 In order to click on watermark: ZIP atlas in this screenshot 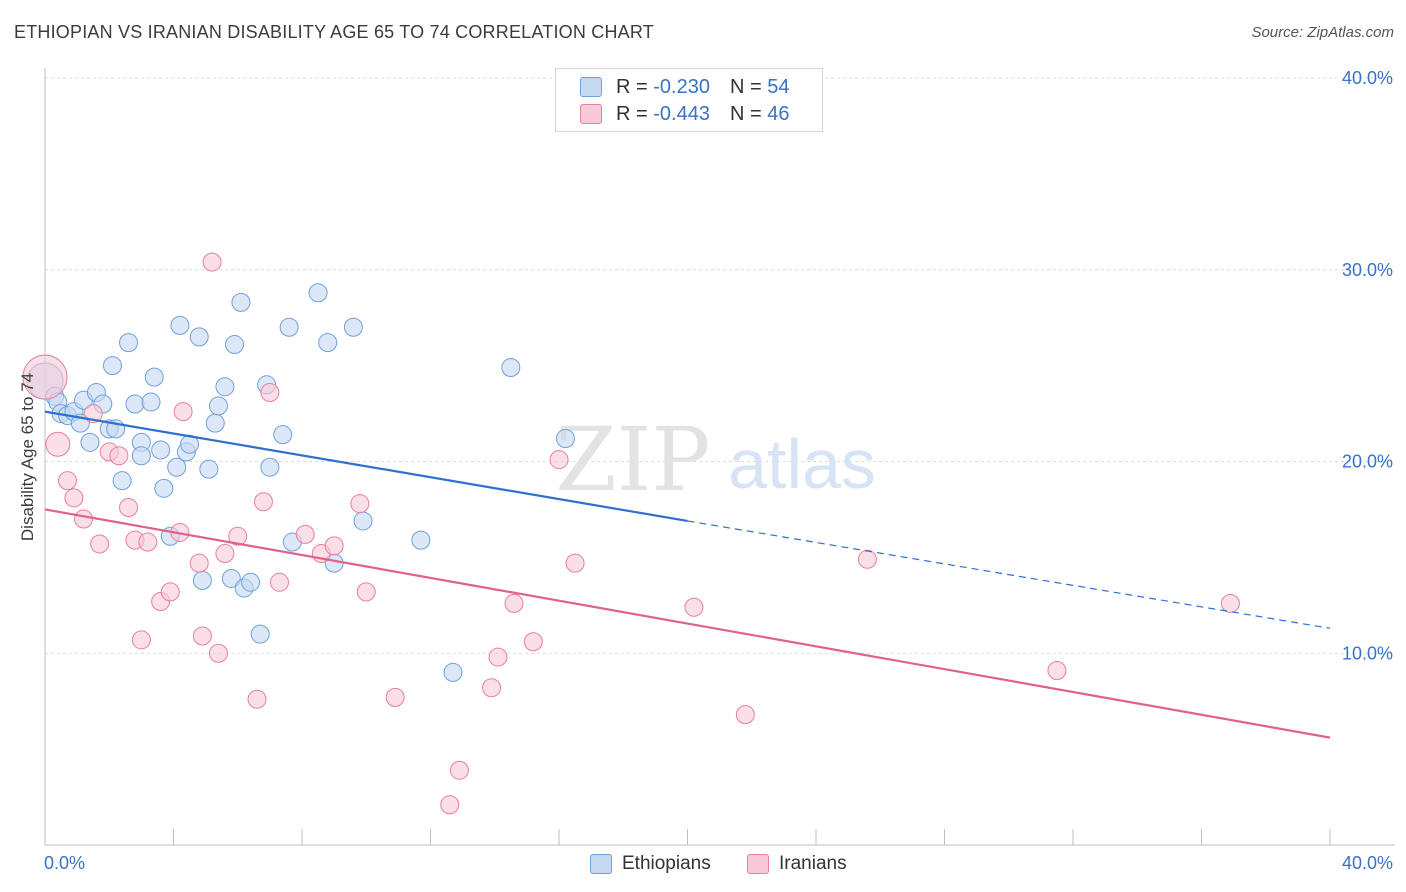, I will do `click(715, 459)`.